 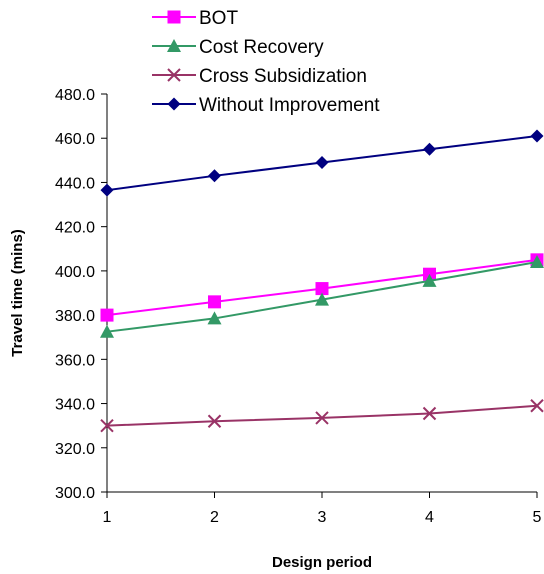 I want to click on y-tick-label: 440.0, so click(x=75, y=183).